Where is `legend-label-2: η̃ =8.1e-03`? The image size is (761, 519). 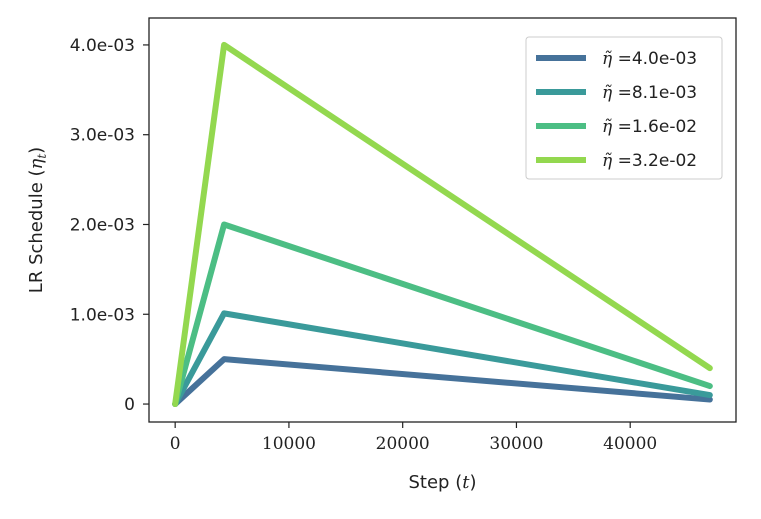 legend-label-2: η̃ =8.1e-03 is located at coordinates (649, 93).